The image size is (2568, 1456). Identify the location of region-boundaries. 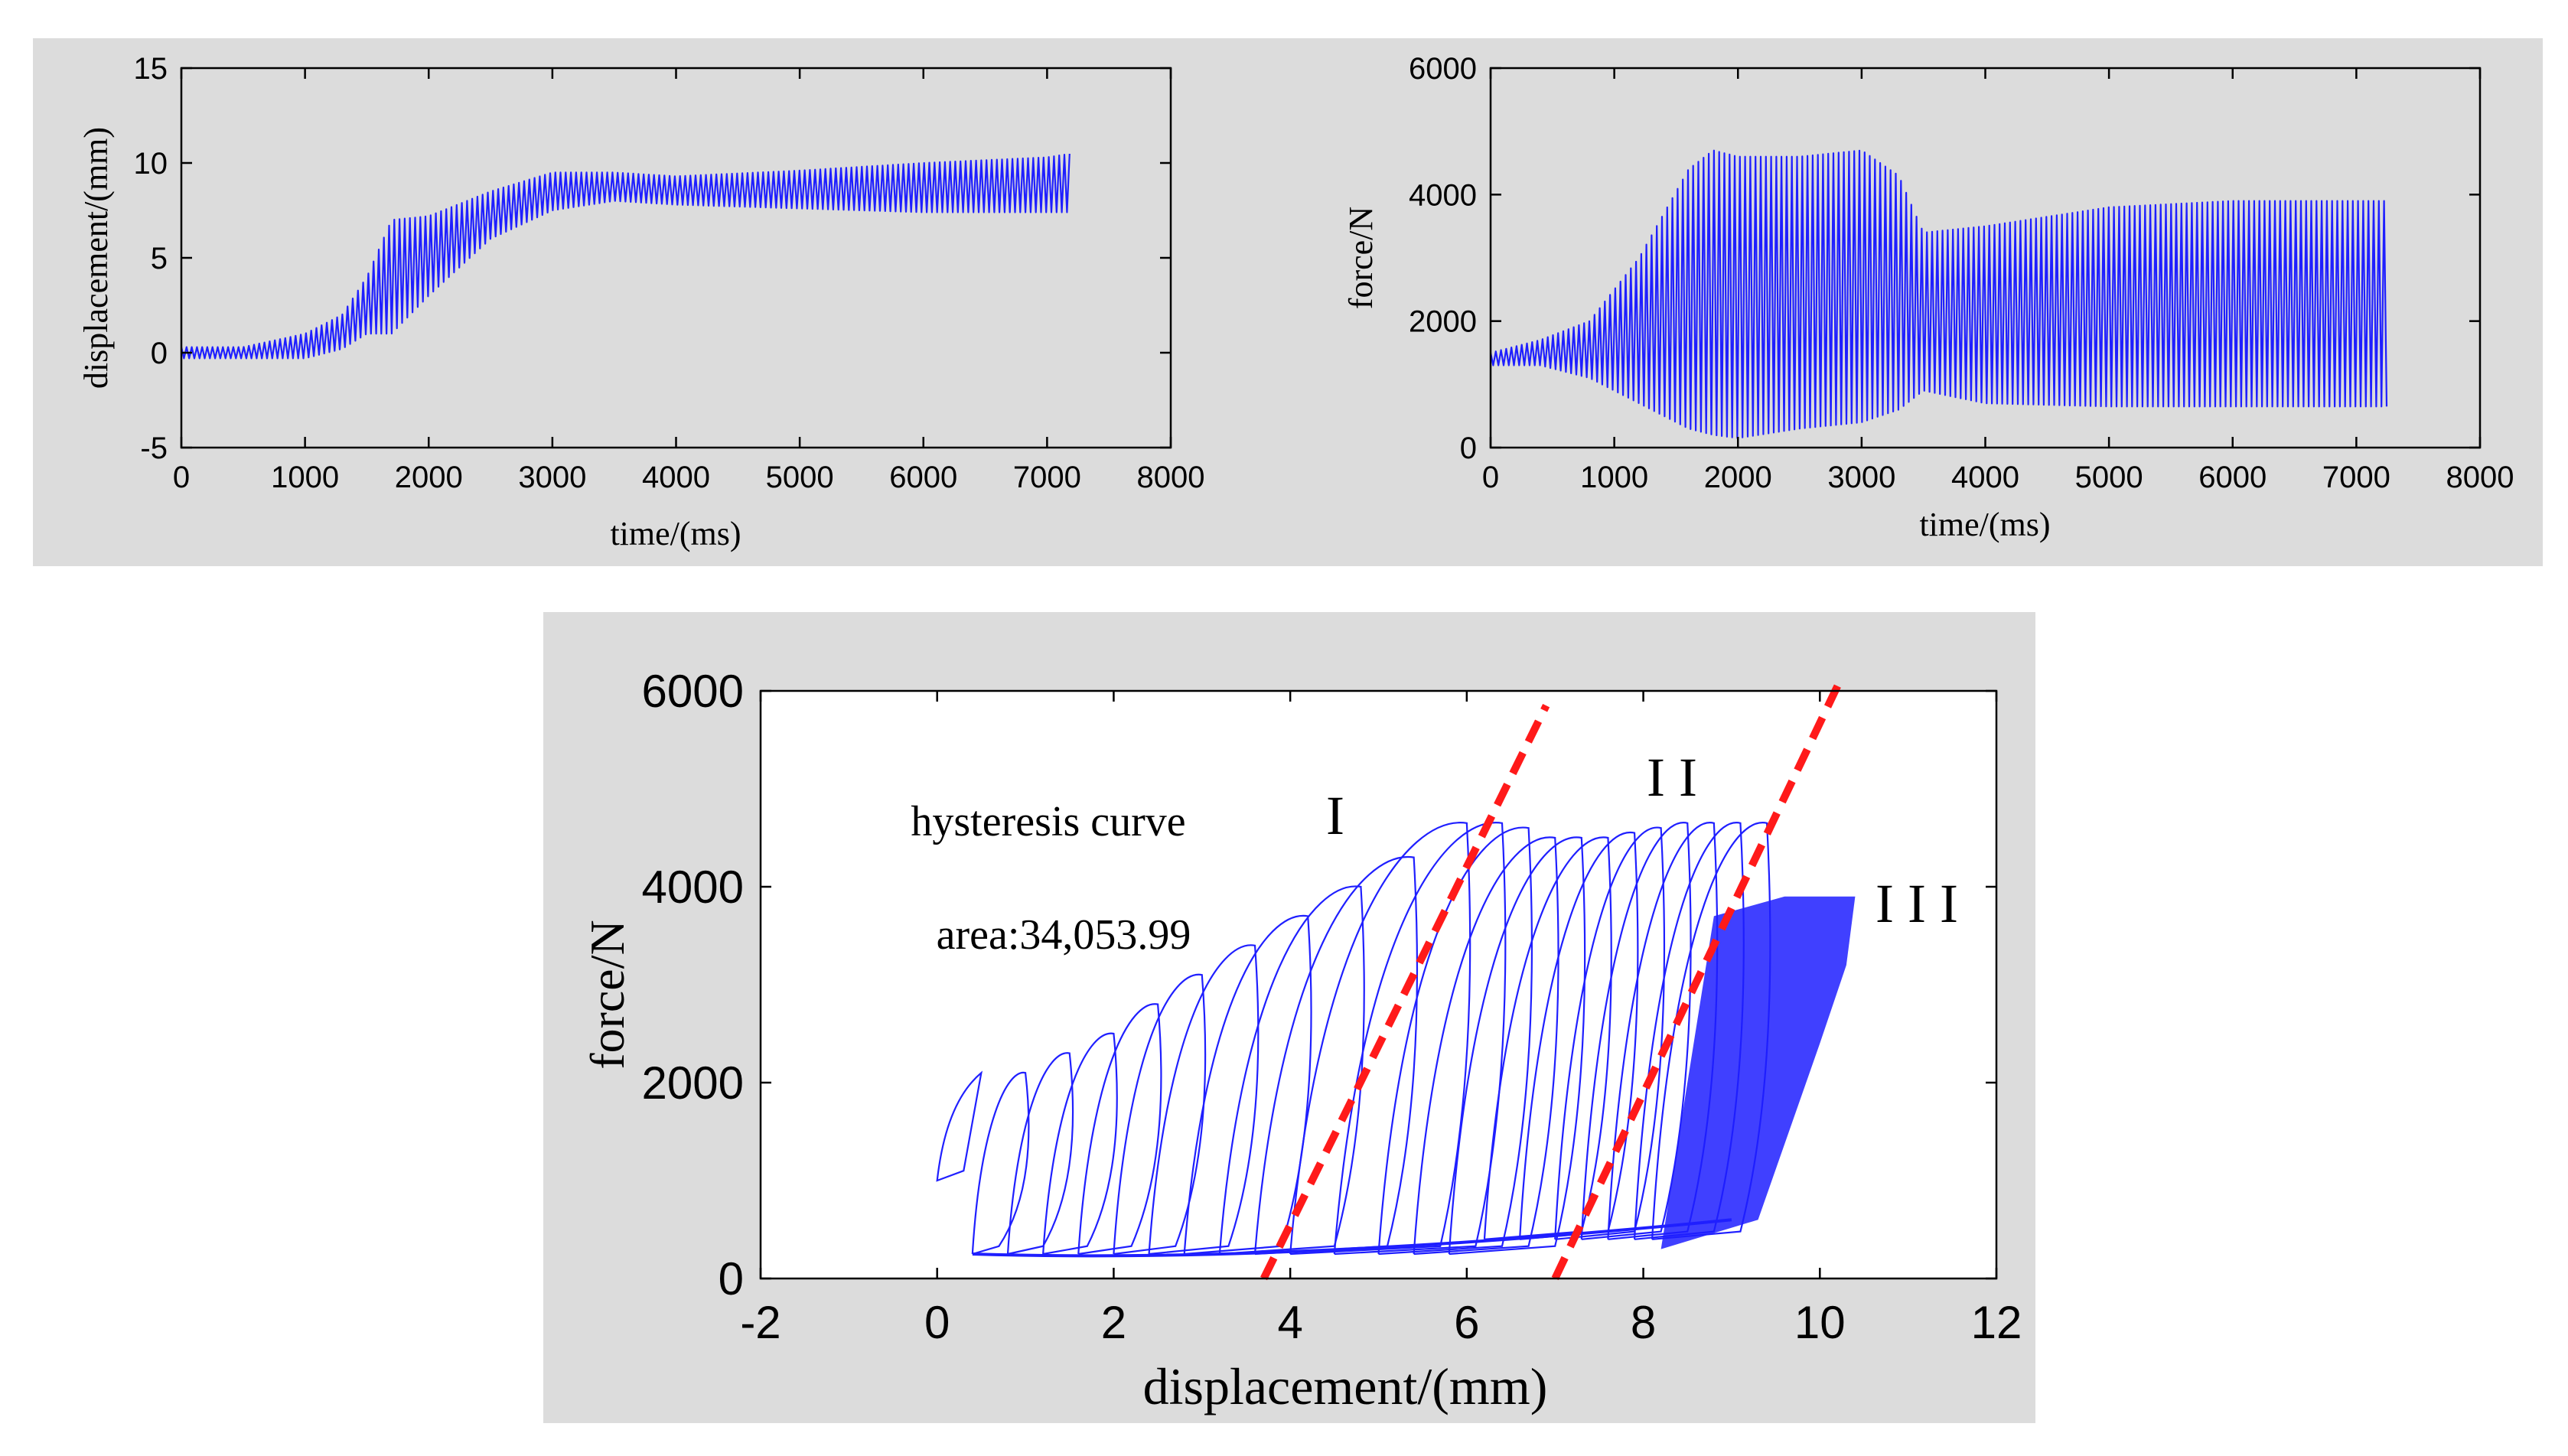
(1550, 982).